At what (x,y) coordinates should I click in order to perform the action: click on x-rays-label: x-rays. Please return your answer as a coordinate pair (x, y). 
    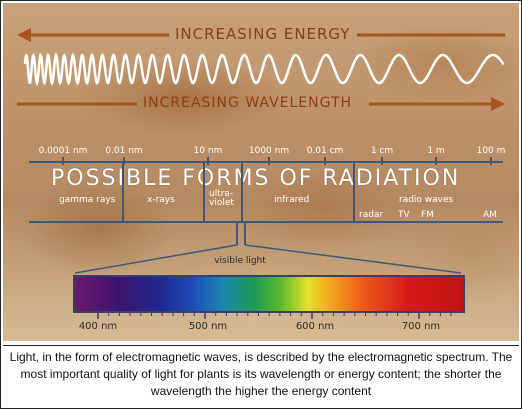
    Looking at the image, I should click on (161, 200).